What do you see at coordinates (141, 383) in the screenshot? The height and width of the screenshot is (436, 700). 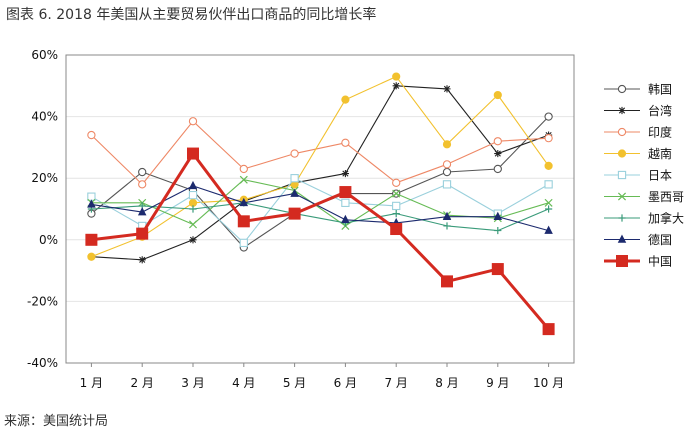 I see `x-tick-label: 2 月` at bounding box center [141, 383].